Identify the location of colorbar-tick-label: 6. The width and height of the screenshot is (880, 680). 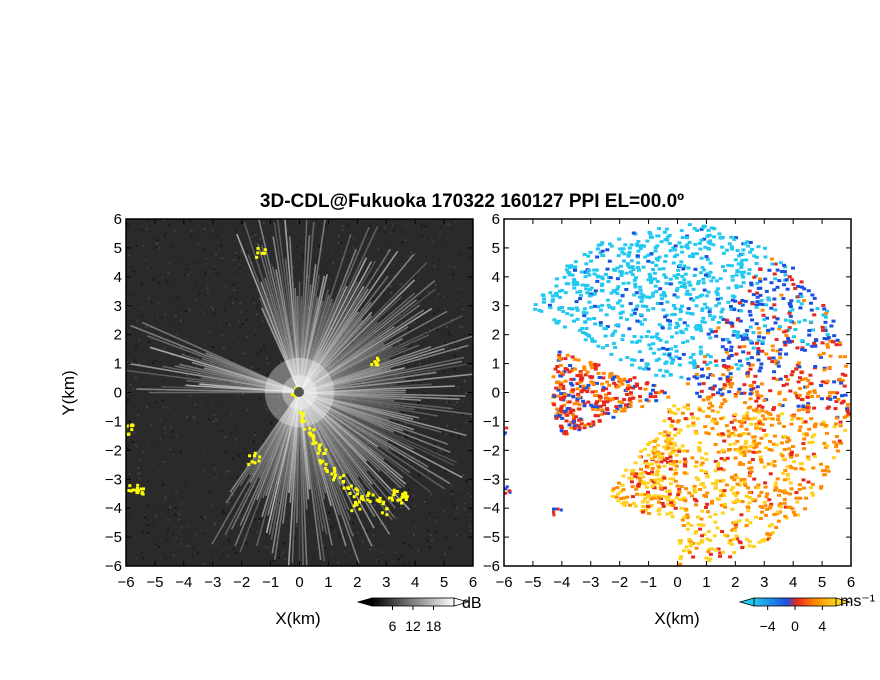
(393, 626).